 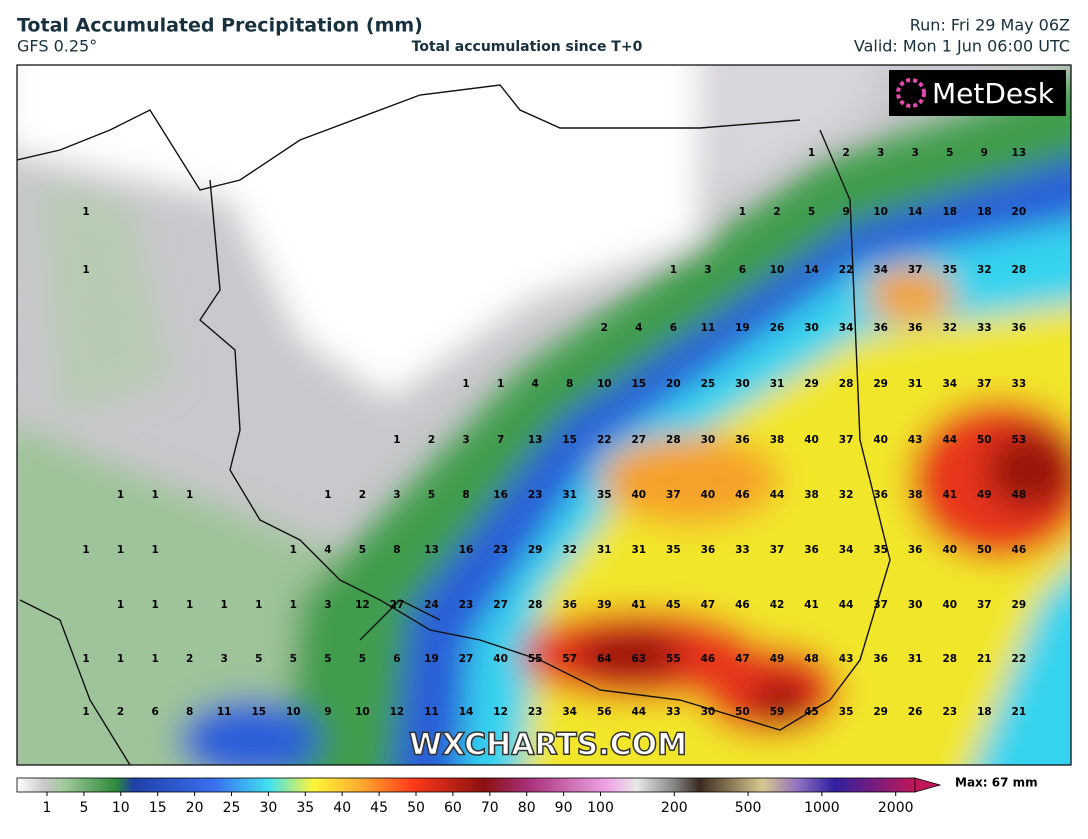 I want to click on grid-value: 64, so click(x=604, y=659).